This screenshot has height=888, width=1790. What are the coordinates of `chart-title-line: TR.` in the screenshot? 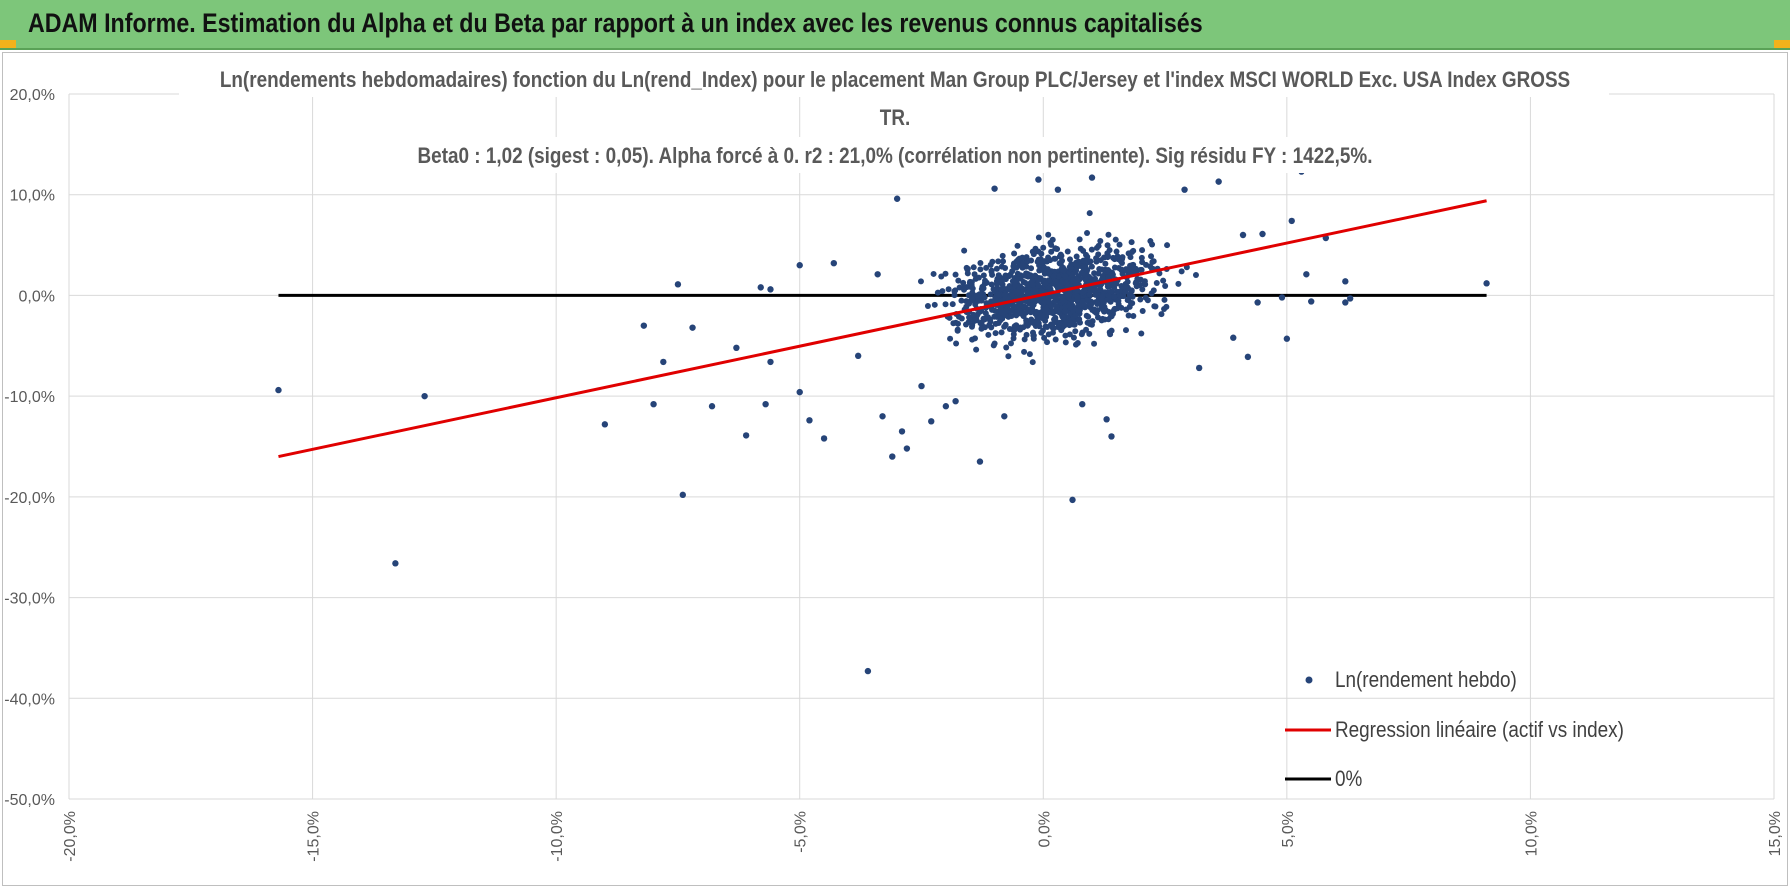 It's located at (895, 118).